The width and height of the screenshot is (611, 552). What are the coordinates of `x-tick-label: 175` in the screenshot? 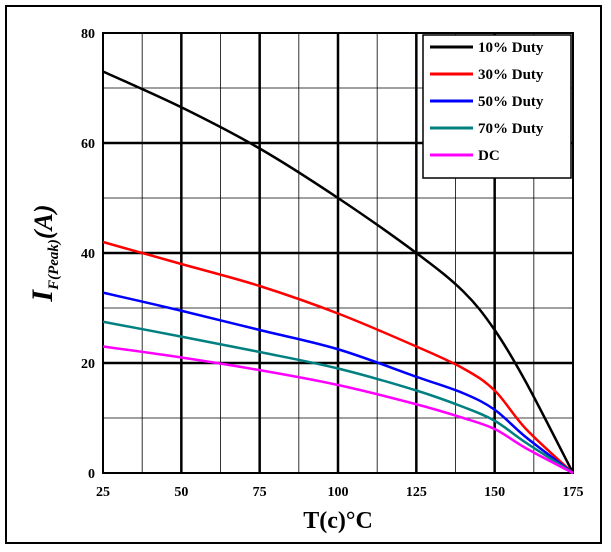 It's located at (573, 492).